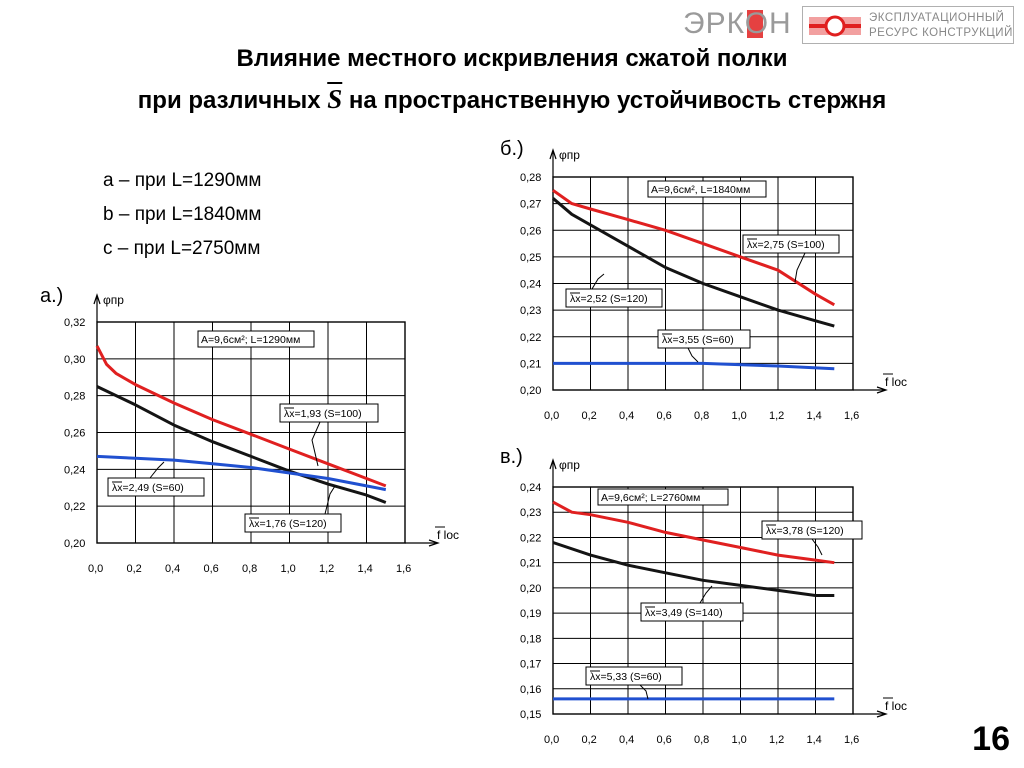  What do you see at coordinates (626, 416) in the screenshot?
I see `x-tick-label: 0,4` at bounding box center [626, 416].